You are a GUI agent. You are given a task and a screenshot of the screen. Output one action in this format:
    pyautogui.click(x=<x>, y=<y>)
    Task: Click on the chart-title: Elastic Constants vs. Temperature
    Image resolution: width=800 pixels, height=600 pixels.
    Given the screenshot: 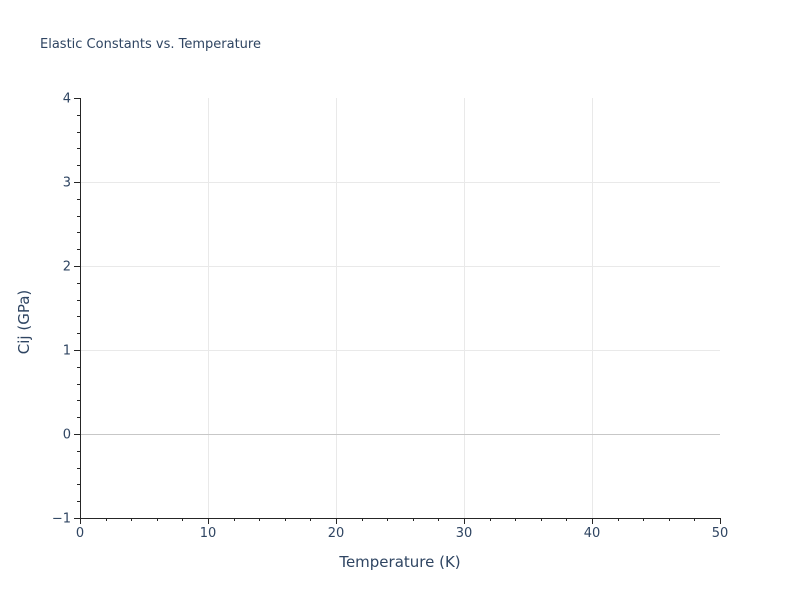 What is the action you would take?
    pyautogui.click(x=150, y=44)
    